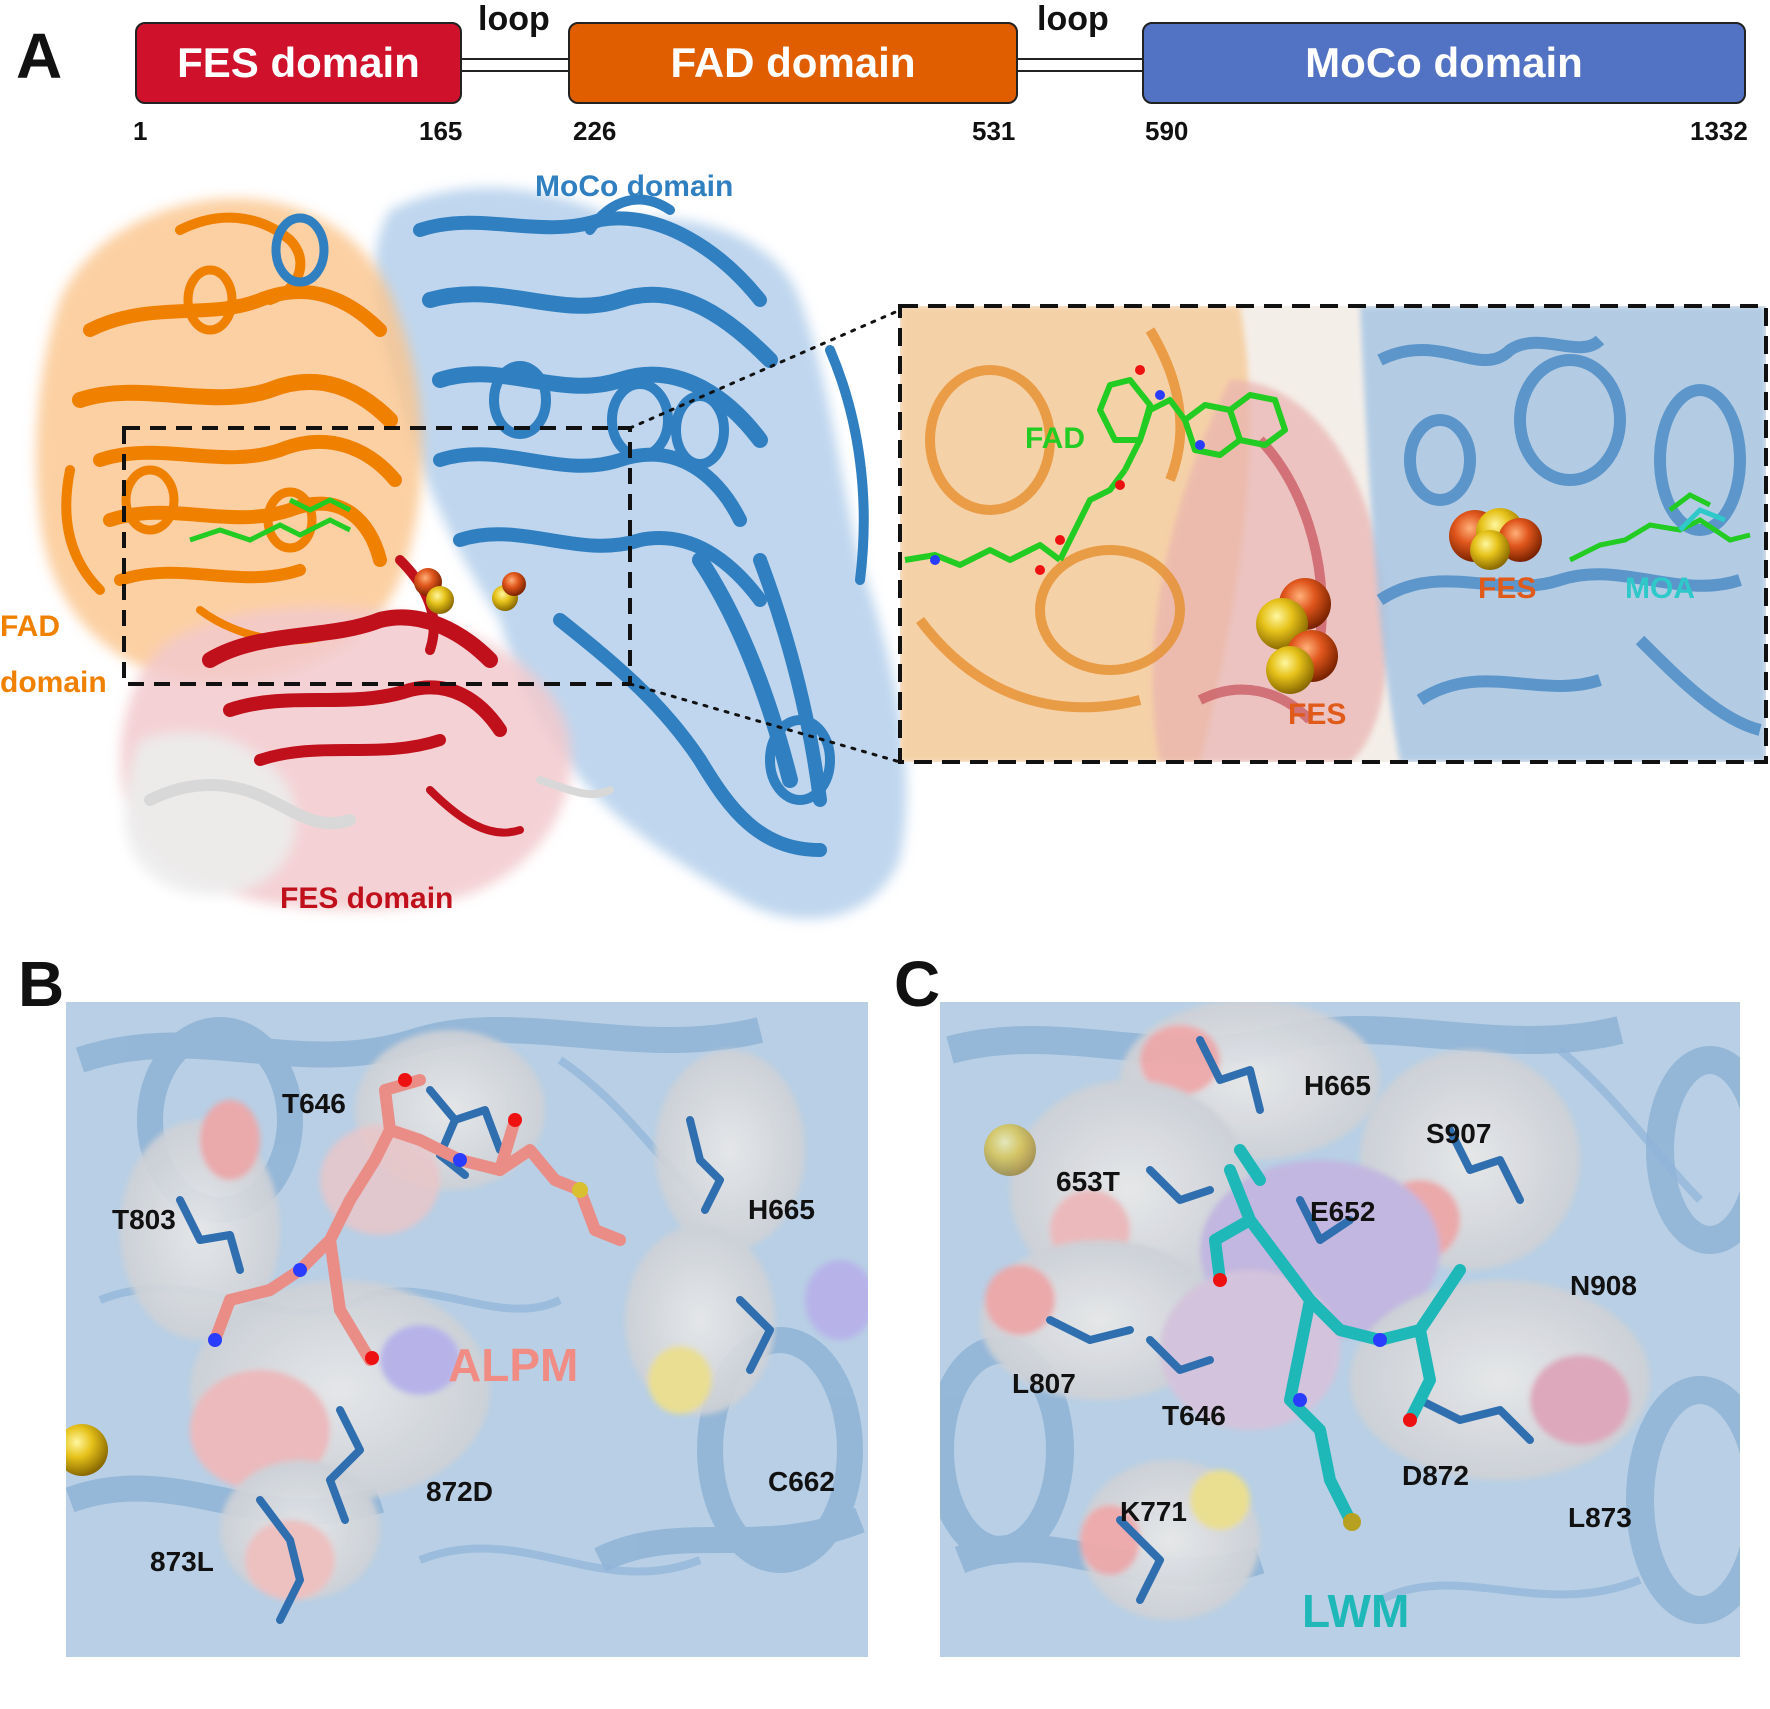 This screenshot has height=1709, width=1770. What do you see at coordinates (1088, 1181) in the screenshot?
I see `panel-c-residue-653t: 653T` at bounding box center [1088, 1181].